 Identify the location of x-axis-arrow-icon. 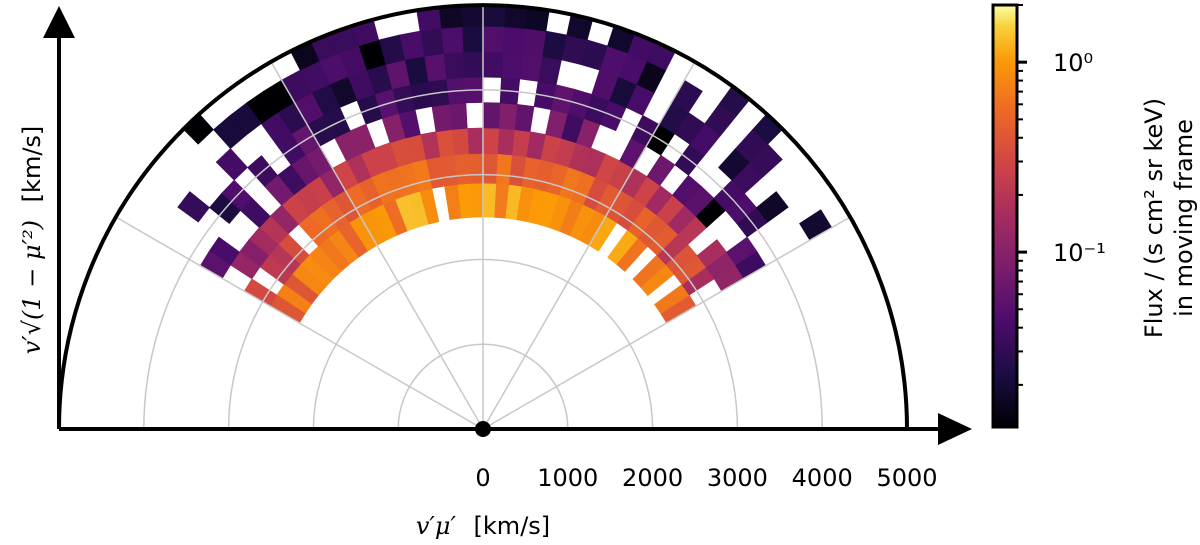
(955, 429).